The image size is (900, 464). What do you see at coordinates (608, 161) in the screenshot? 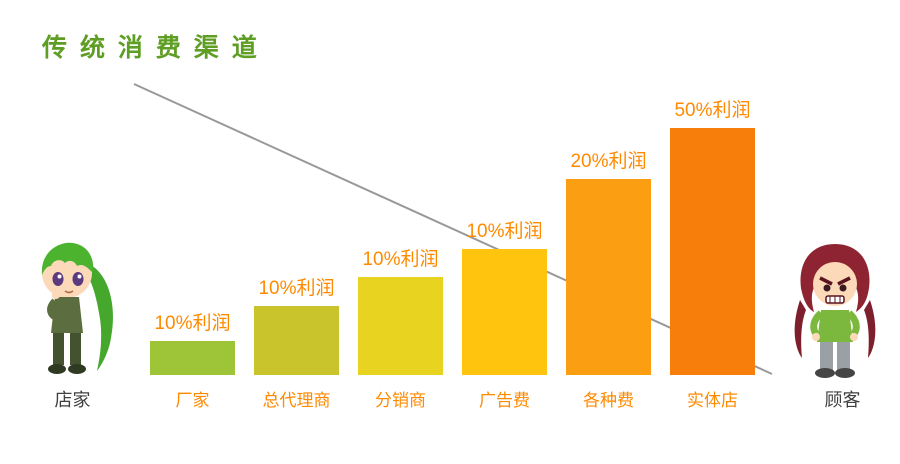
I see `bar-value-label: 20%利润` at bounding box center [608, 161].